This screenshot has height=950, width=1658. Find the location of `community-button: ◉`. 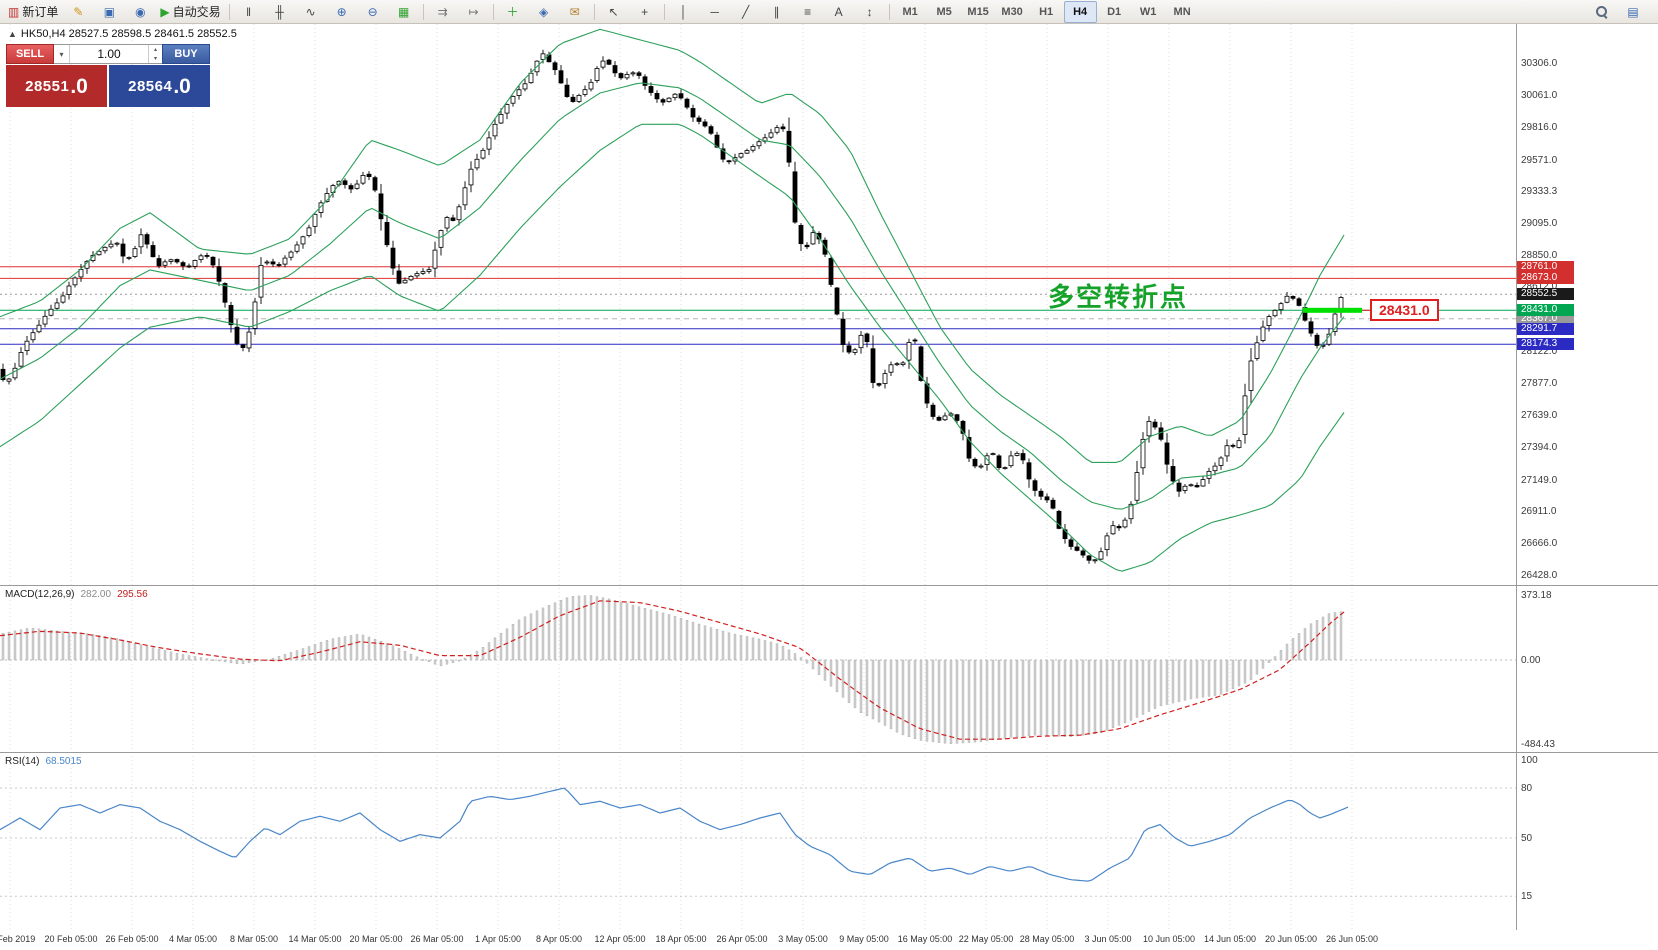

community-button: ◉ is located at coordinates (140, 12).